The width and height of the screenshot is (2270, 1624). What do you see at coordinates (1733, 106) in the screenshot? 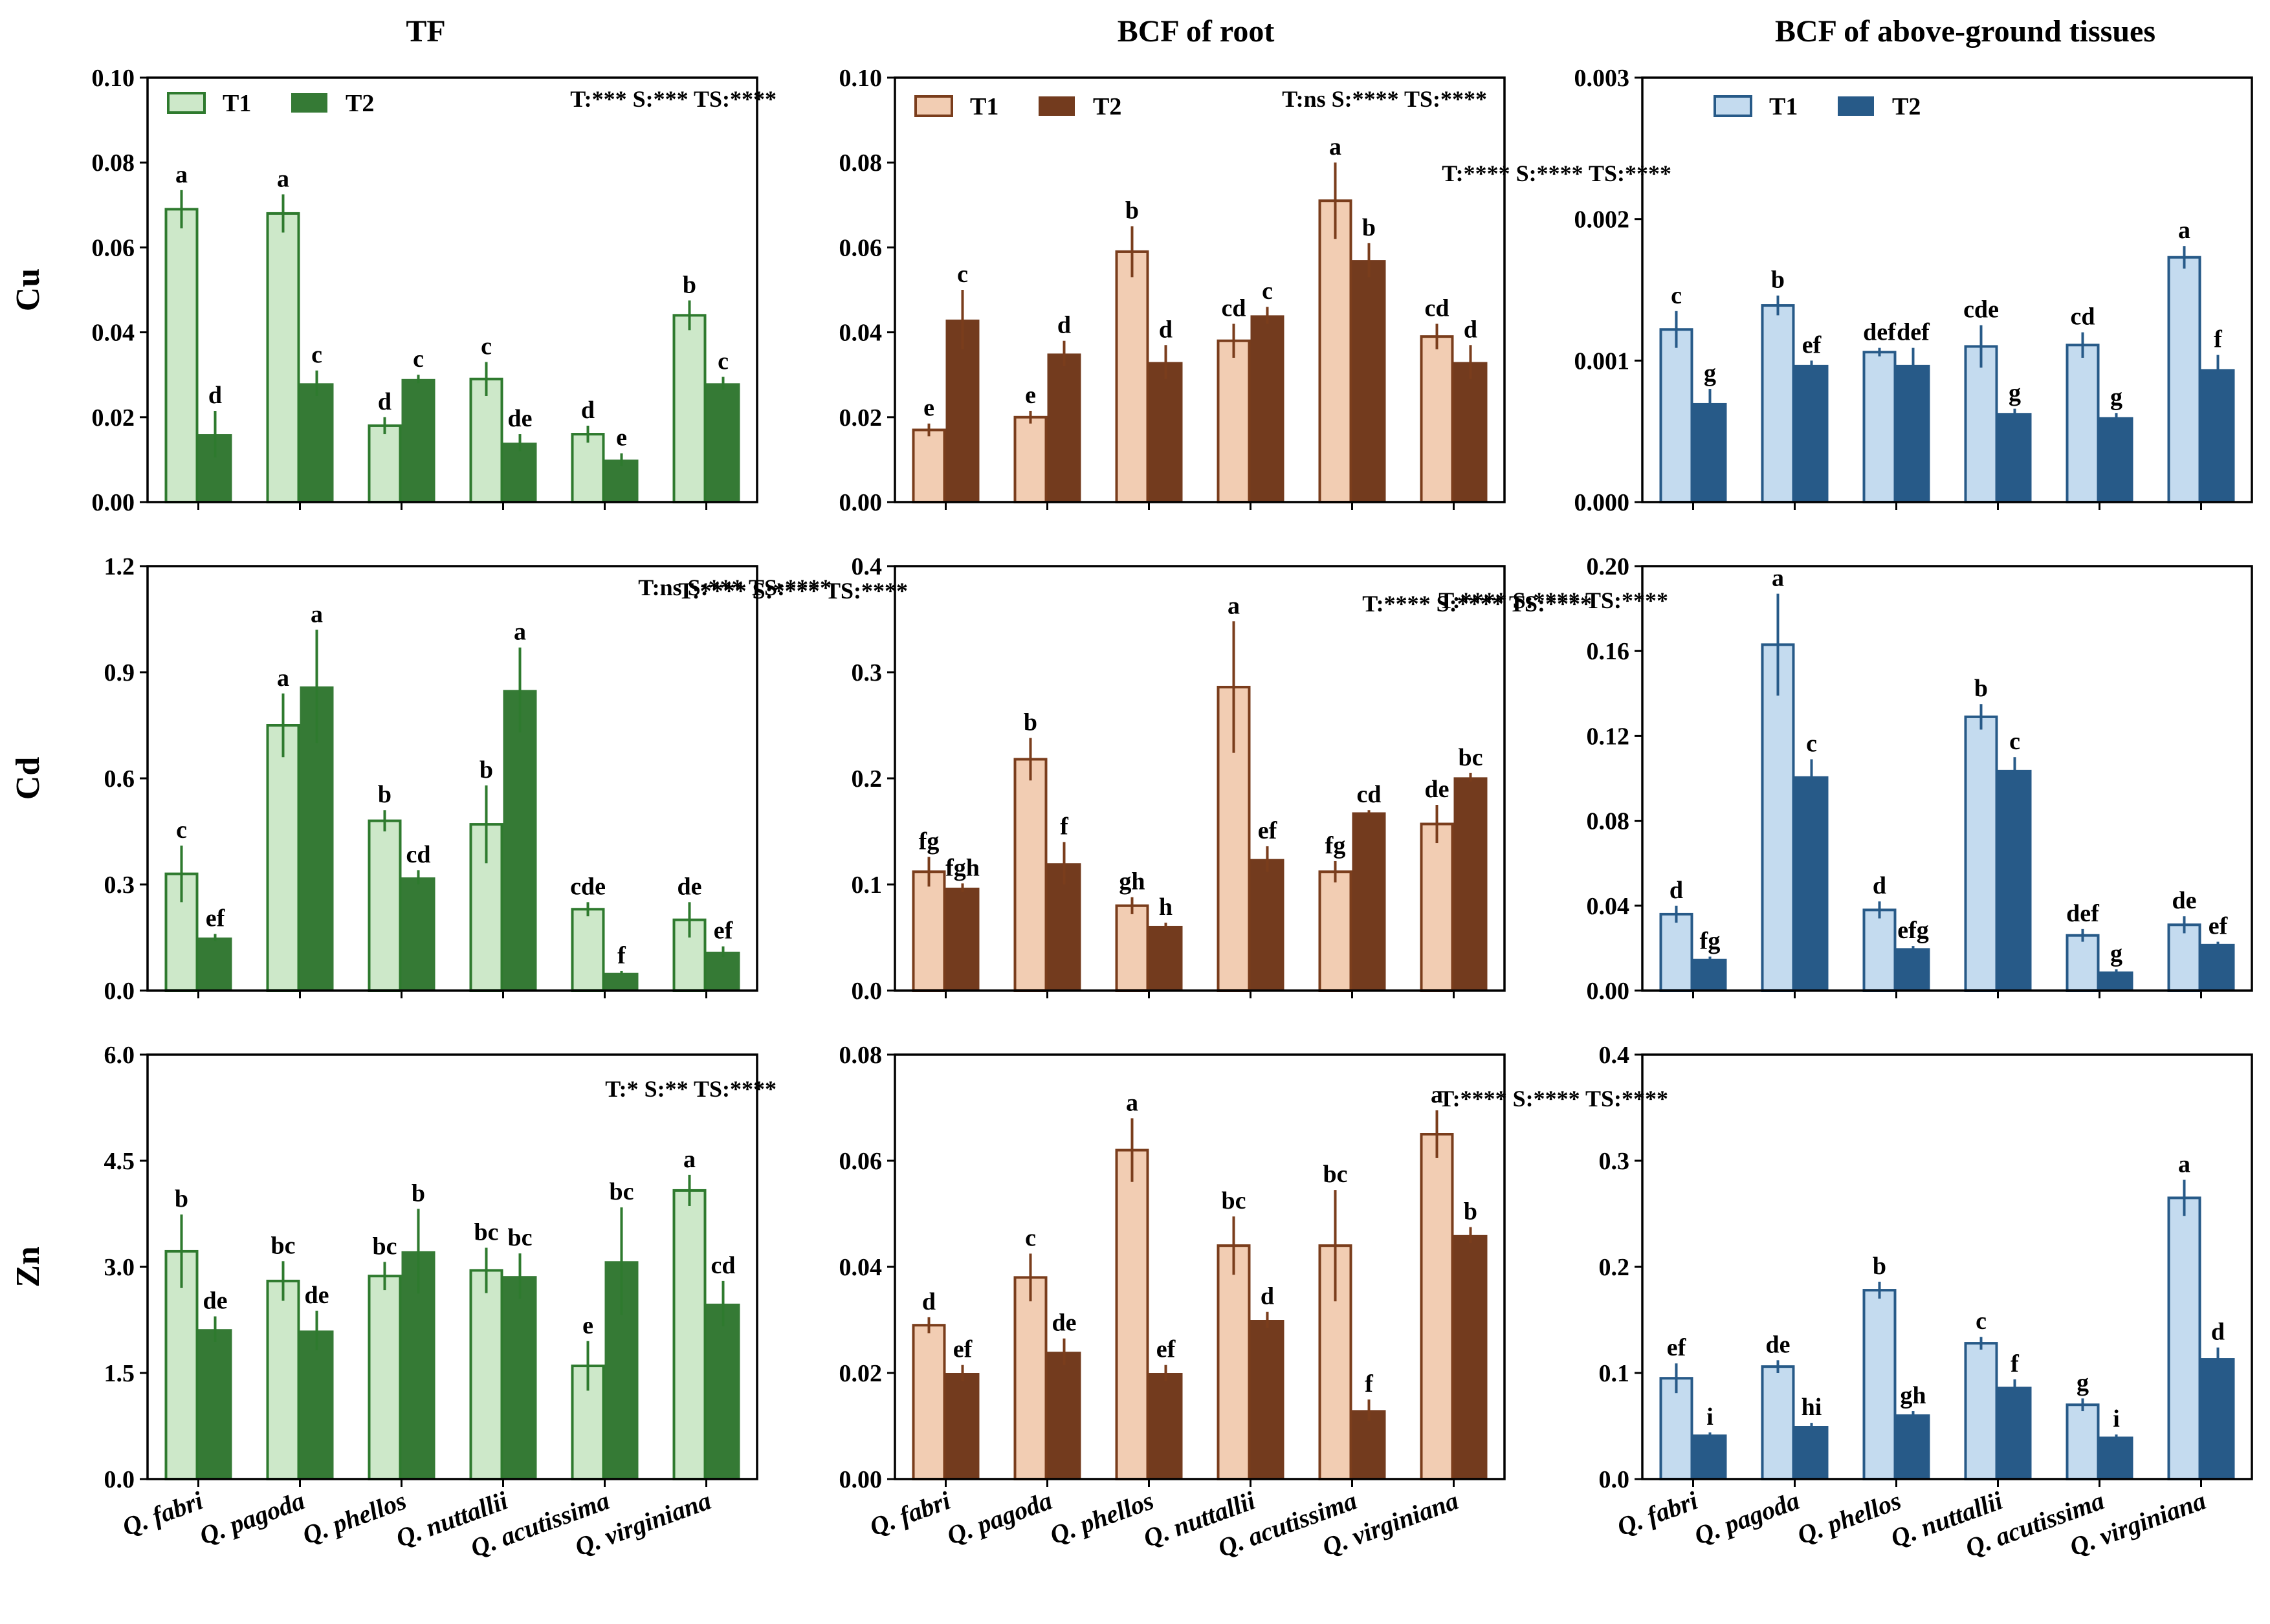
I see `legend-swatch-t1` at bounding box center [1733, 106].